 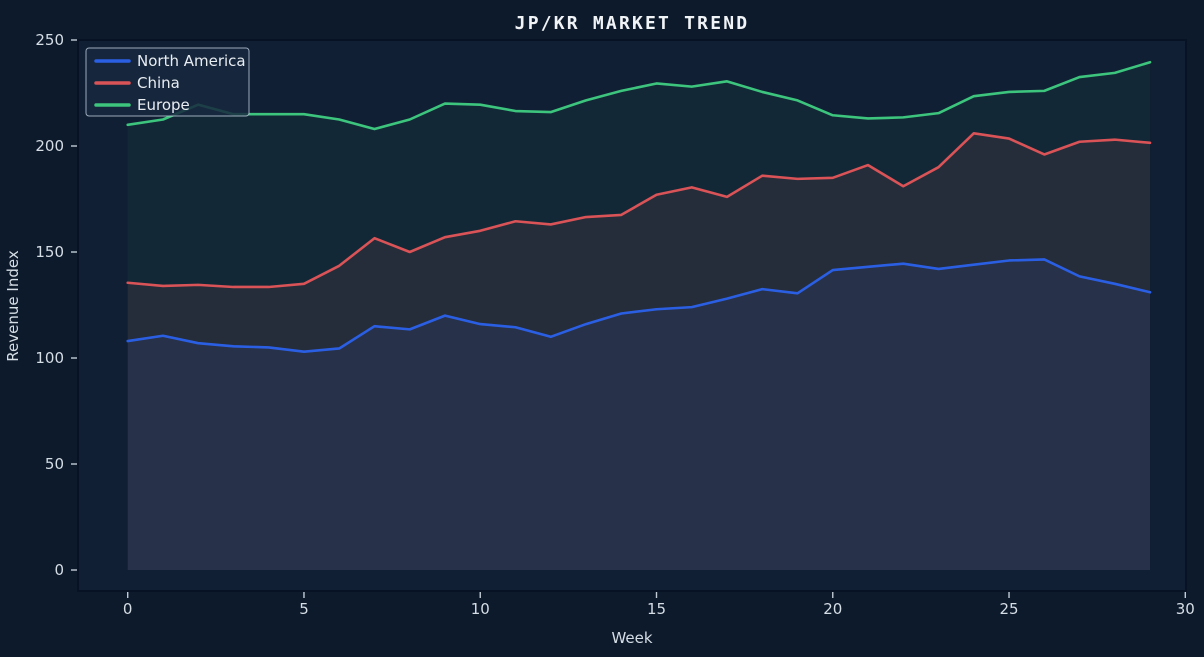 I want to click on legend: North America China Europe, so click(x=167, y=82).